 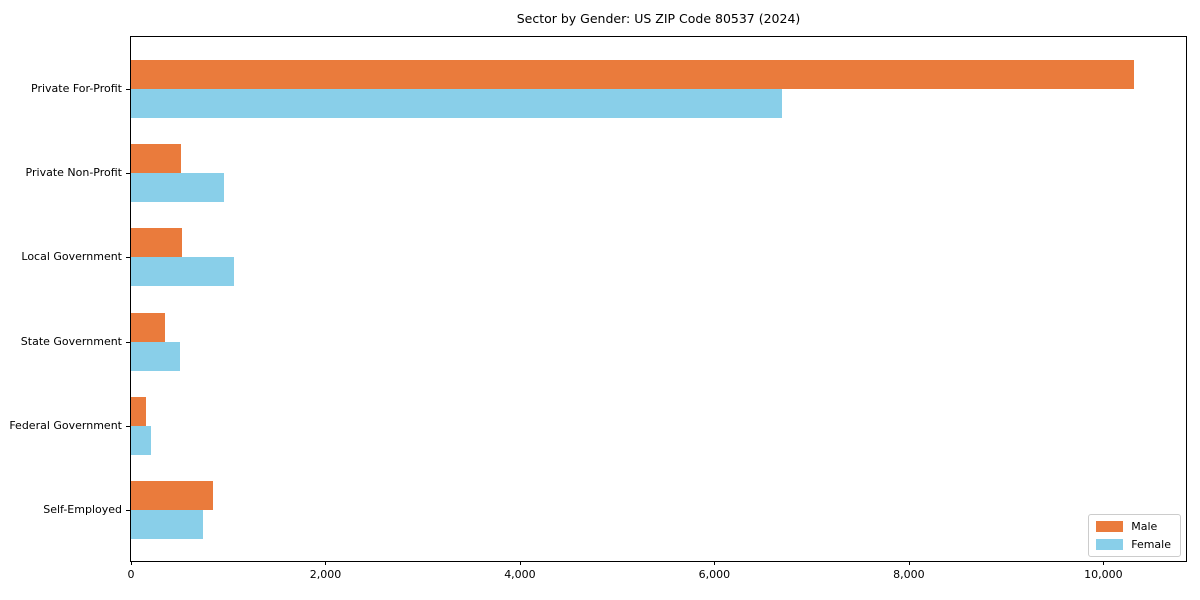 What do you see at coordinates (172, 495) in the screenshot?
I see `bar-male-self-employed` at bounding box center [172, 495].